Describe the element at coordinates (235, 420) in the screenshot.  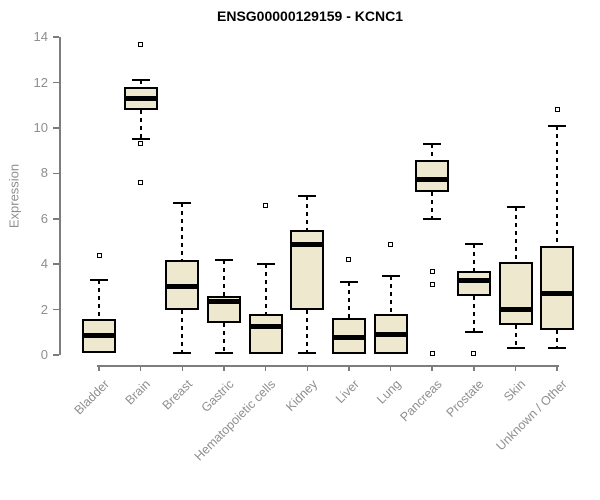
I see `x-axis-tick-label: Hematopoietic cells` at that location.